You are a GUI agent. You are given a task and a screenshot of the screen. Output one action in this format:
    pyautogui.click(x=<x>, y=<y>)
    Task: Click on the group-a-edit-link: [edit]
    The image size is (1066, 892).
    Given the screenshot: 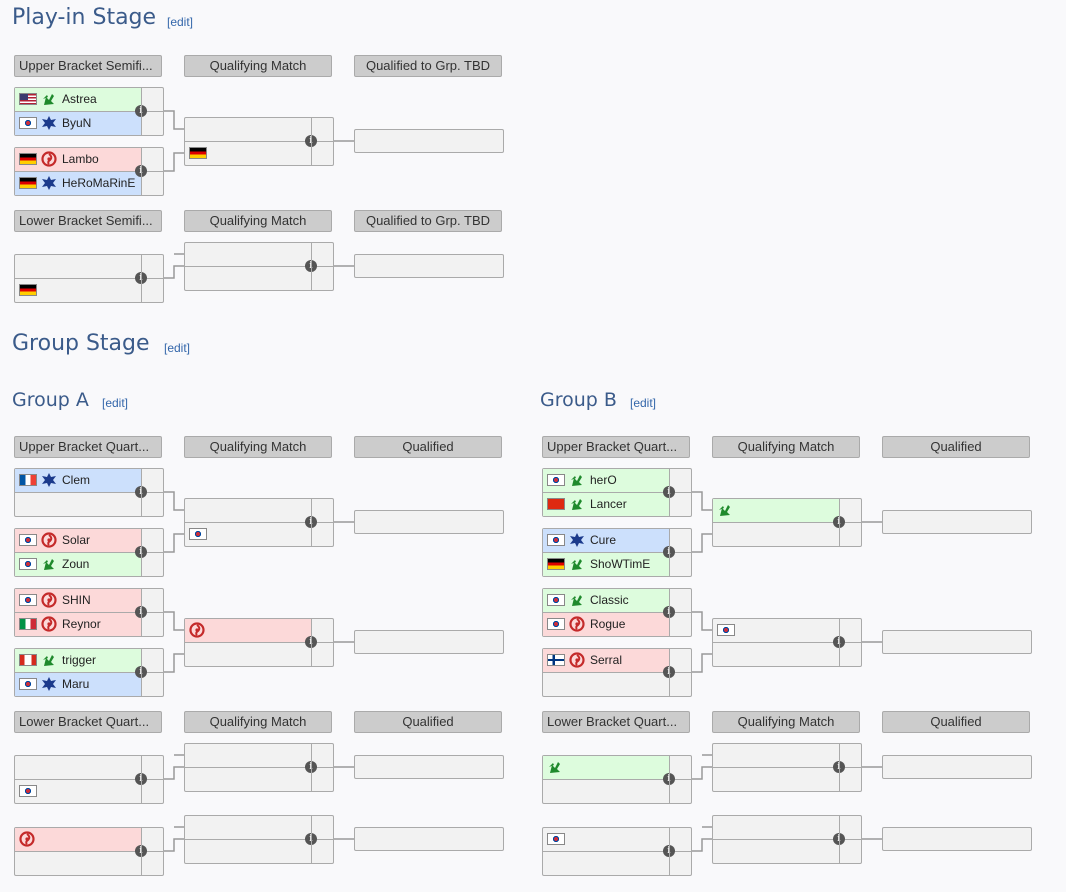 What is the action you would take?
    pyautogui.click(x=115, y=403)
    